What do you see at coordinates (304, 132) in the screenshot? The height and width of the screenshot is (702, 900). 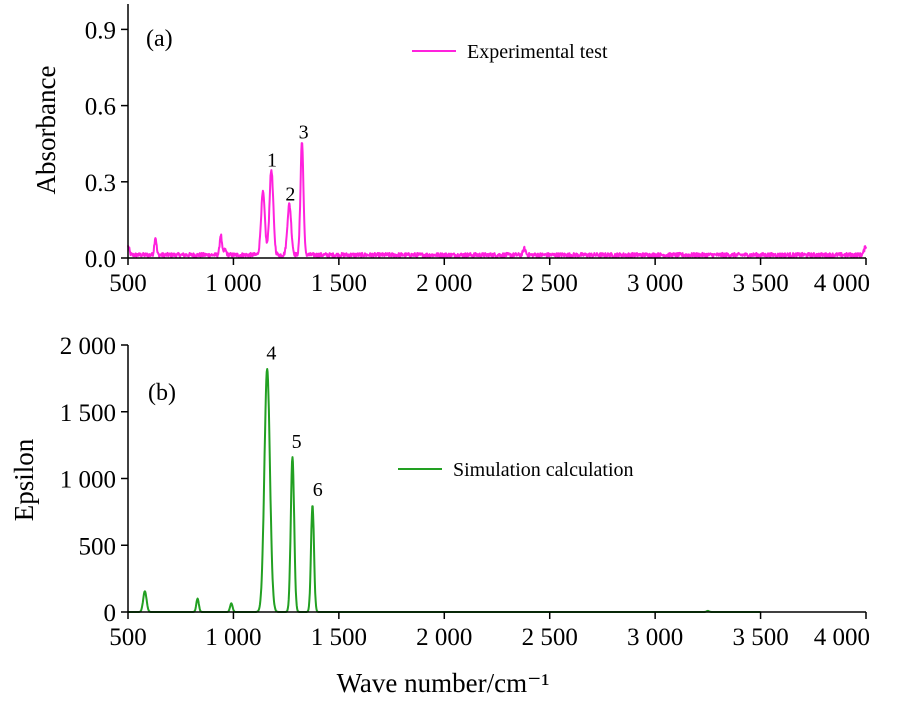 I see `peak-label-3: 3` at bounding box center [304, 132].